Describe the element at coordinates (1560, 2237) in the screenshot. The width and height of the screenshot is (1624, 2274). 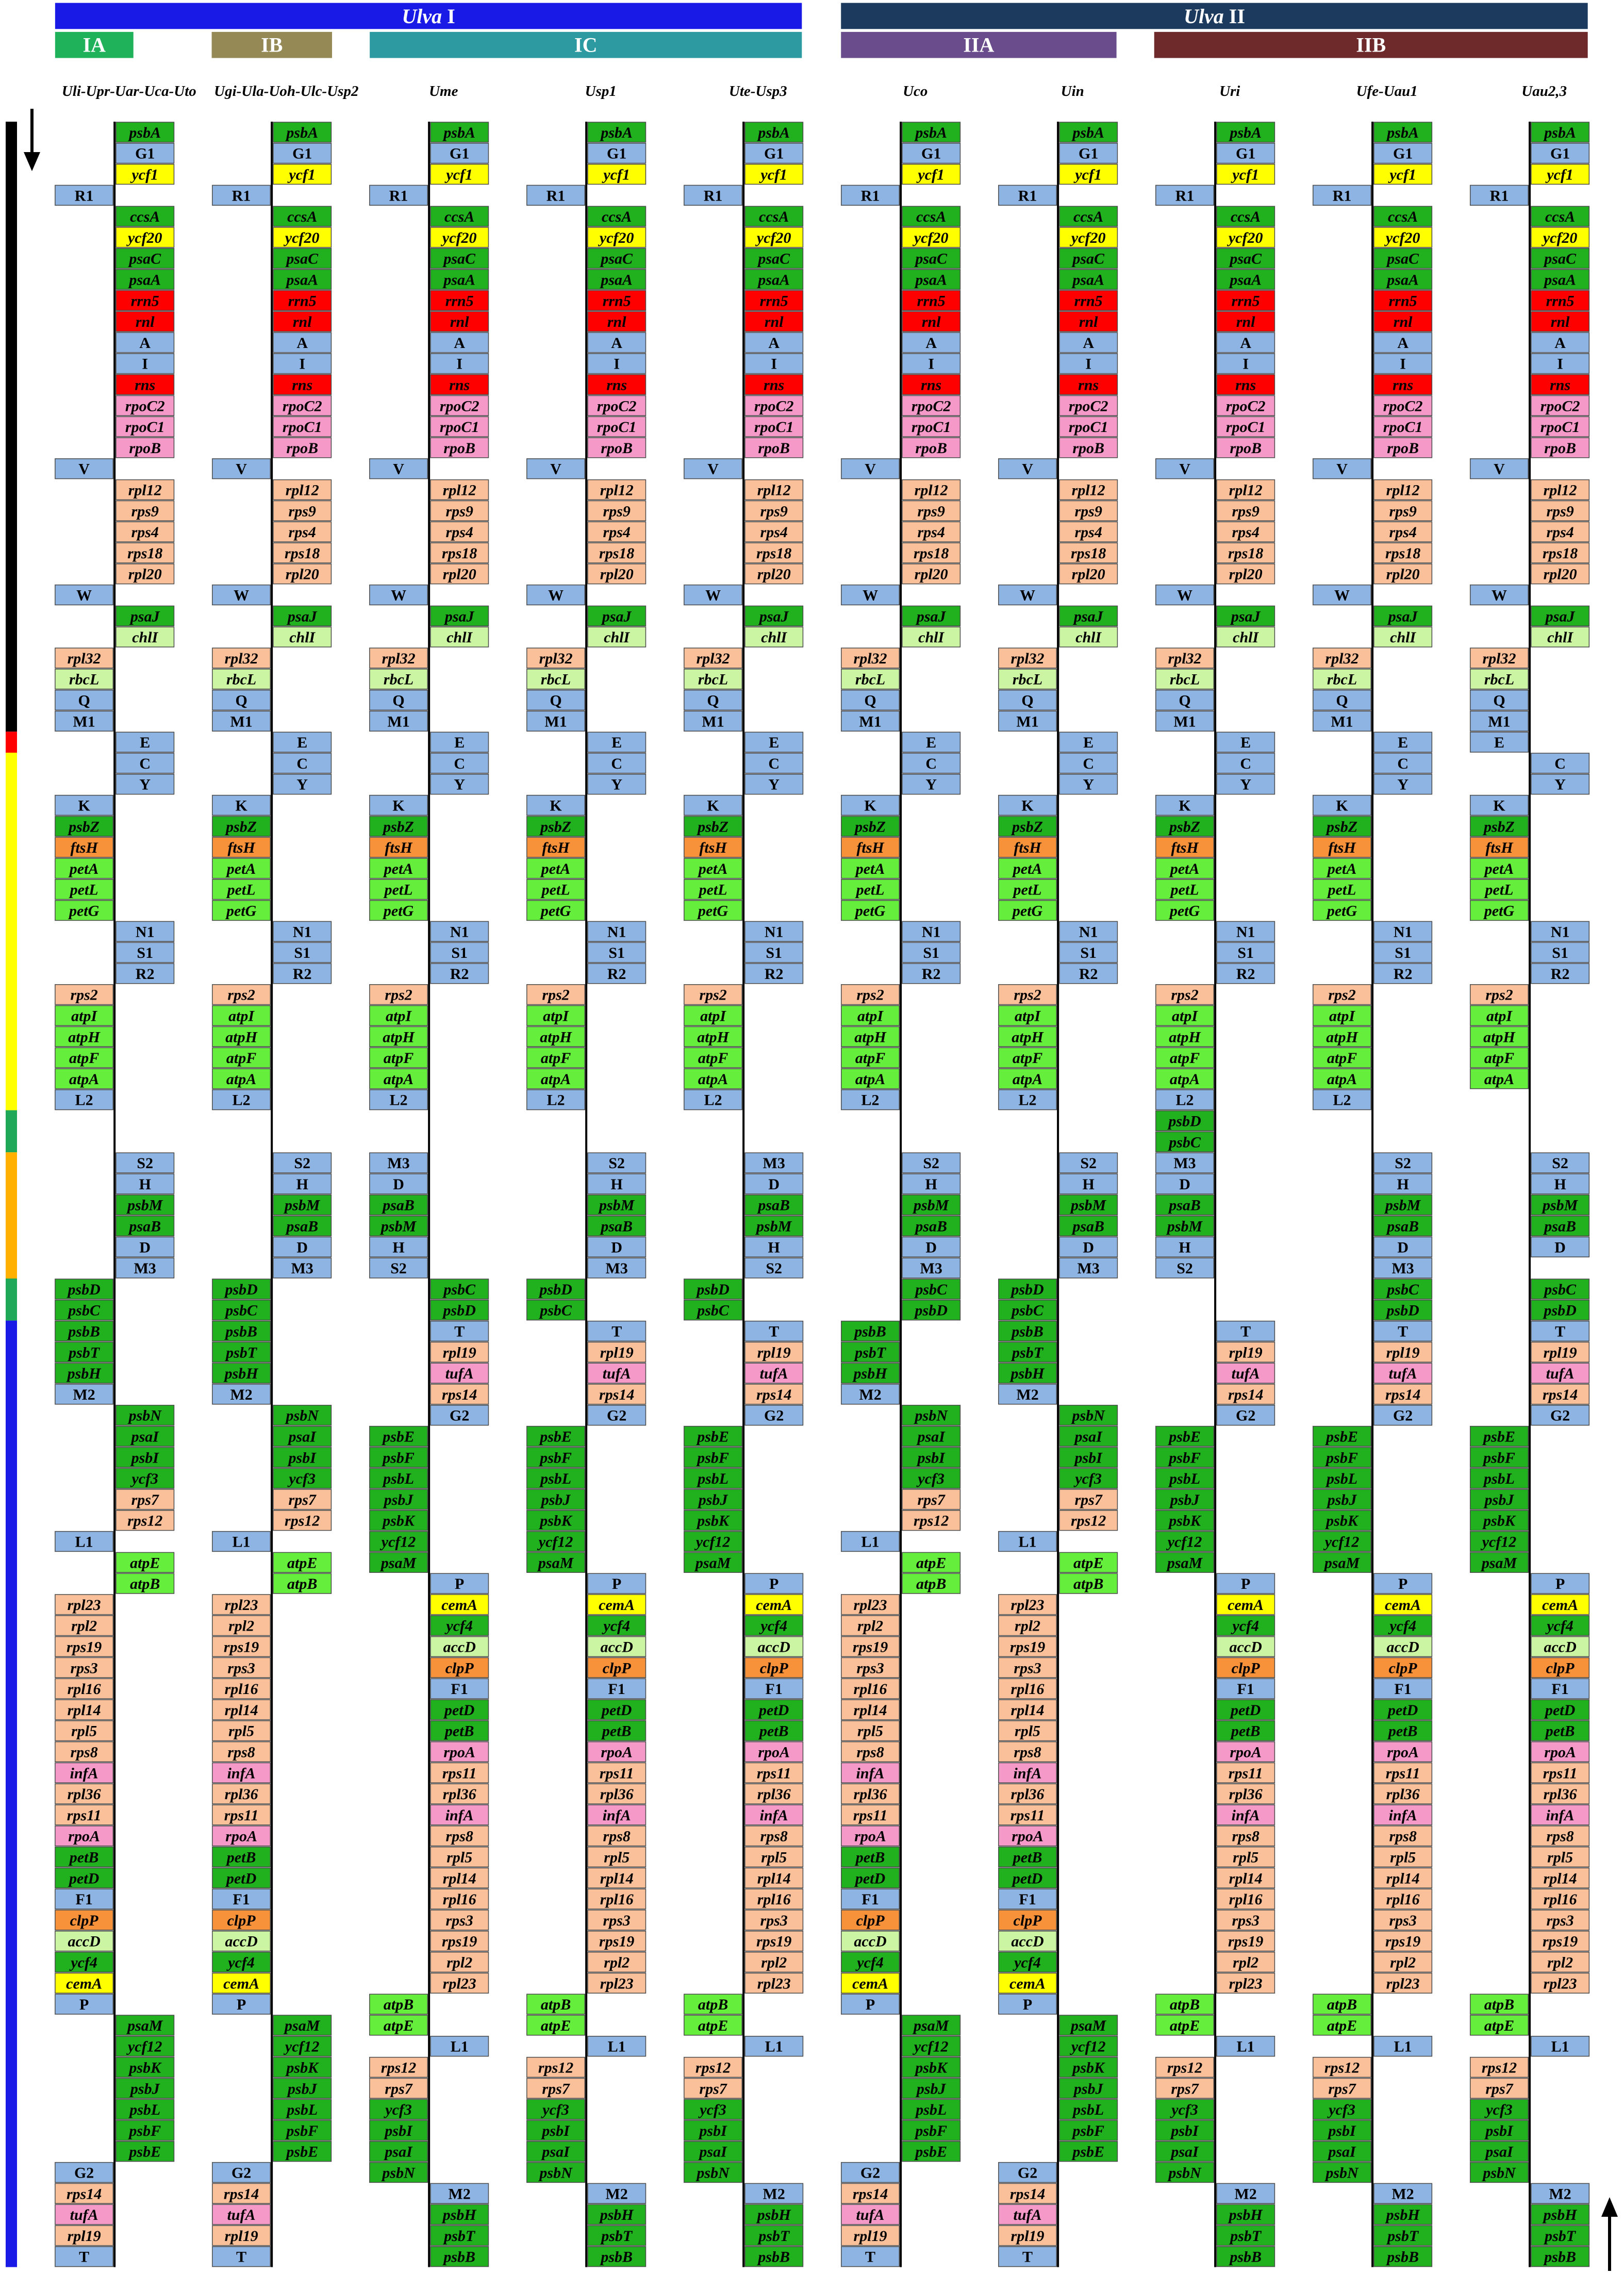
I see `gene-label: psbT` at that location.